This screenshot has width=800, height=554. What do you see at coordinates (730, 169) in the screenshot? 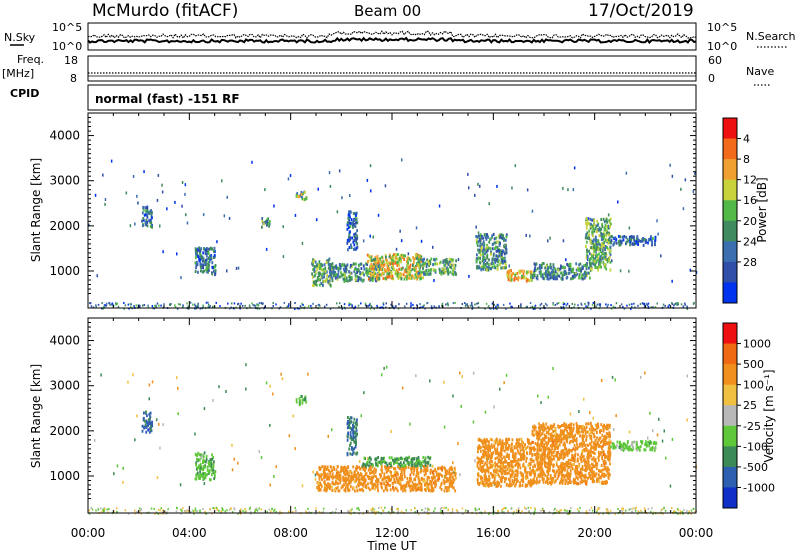
I see `colorbar-segment` at bounding box center [730, 169].